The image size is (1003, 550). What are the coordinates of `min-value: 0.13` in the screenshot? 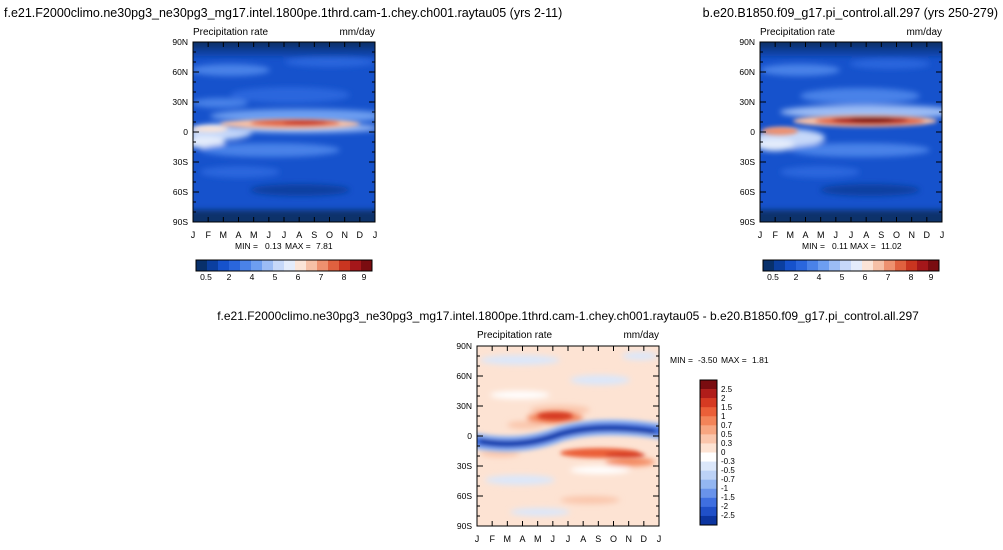 It's located at (273, 246).